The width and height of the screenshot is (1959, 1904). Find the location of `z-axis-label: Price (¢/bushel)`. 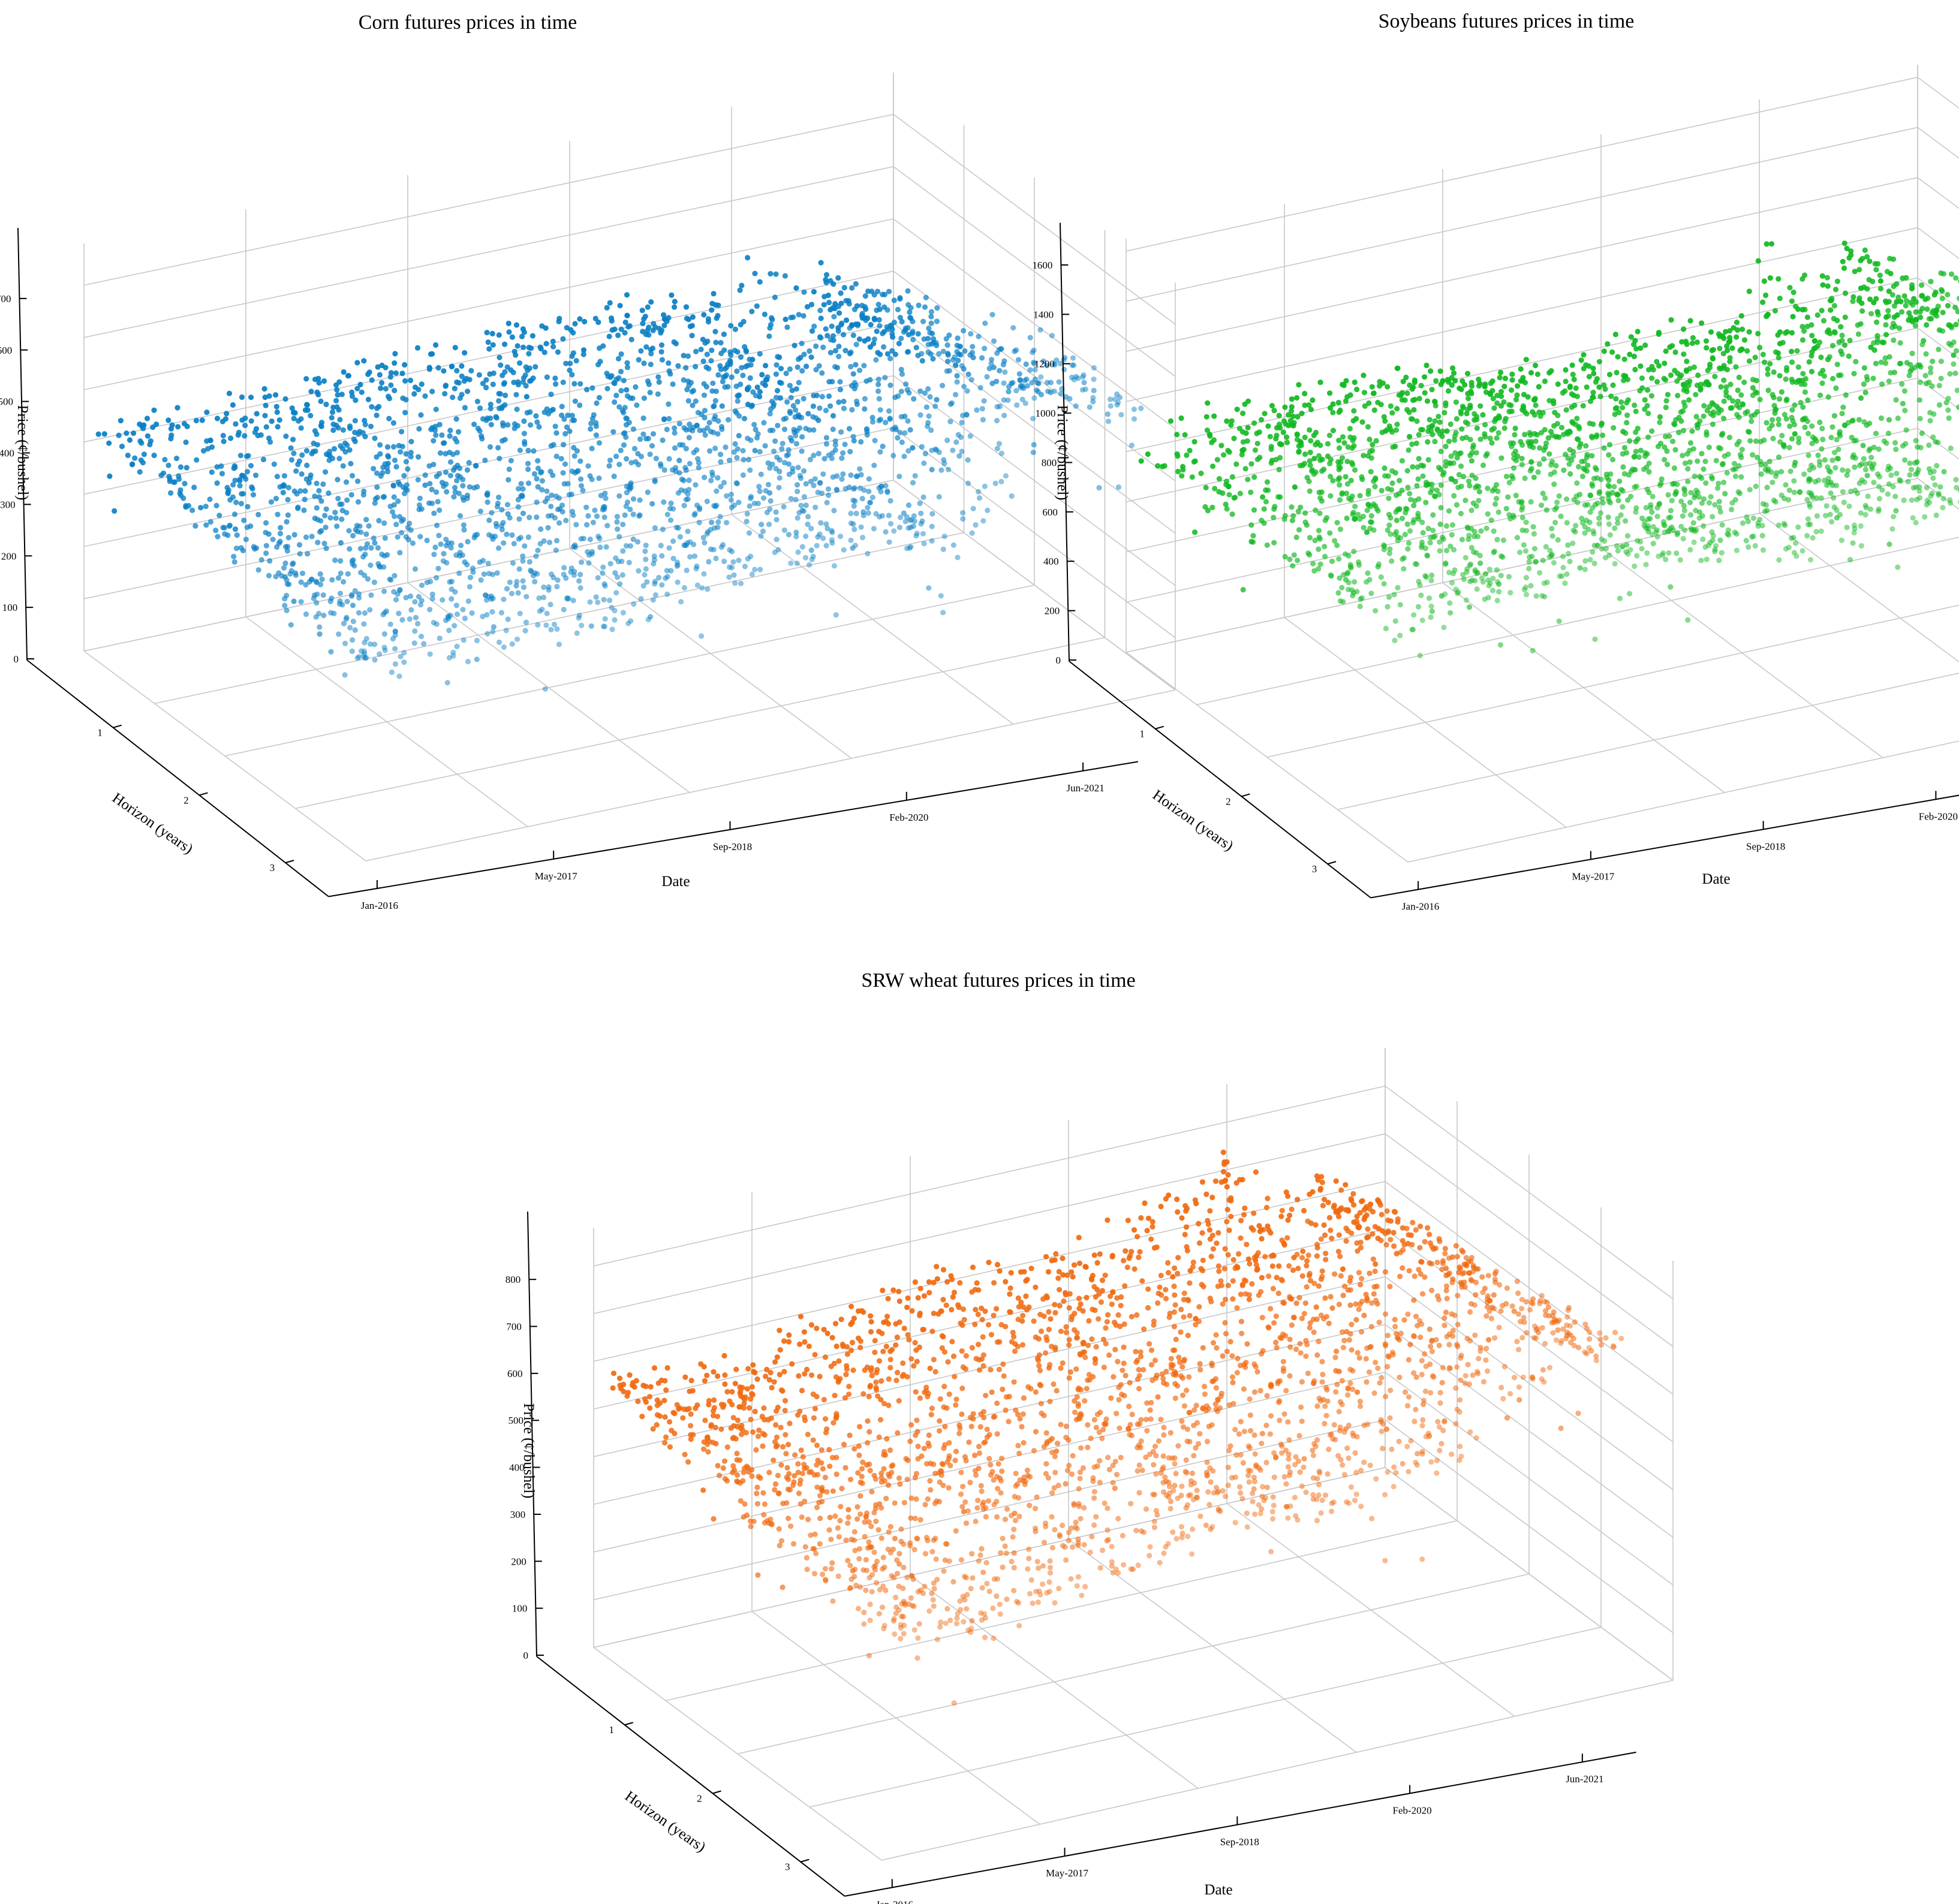

z-axis-label: Price (¢/bushel) is located at coordinates (23, 453).